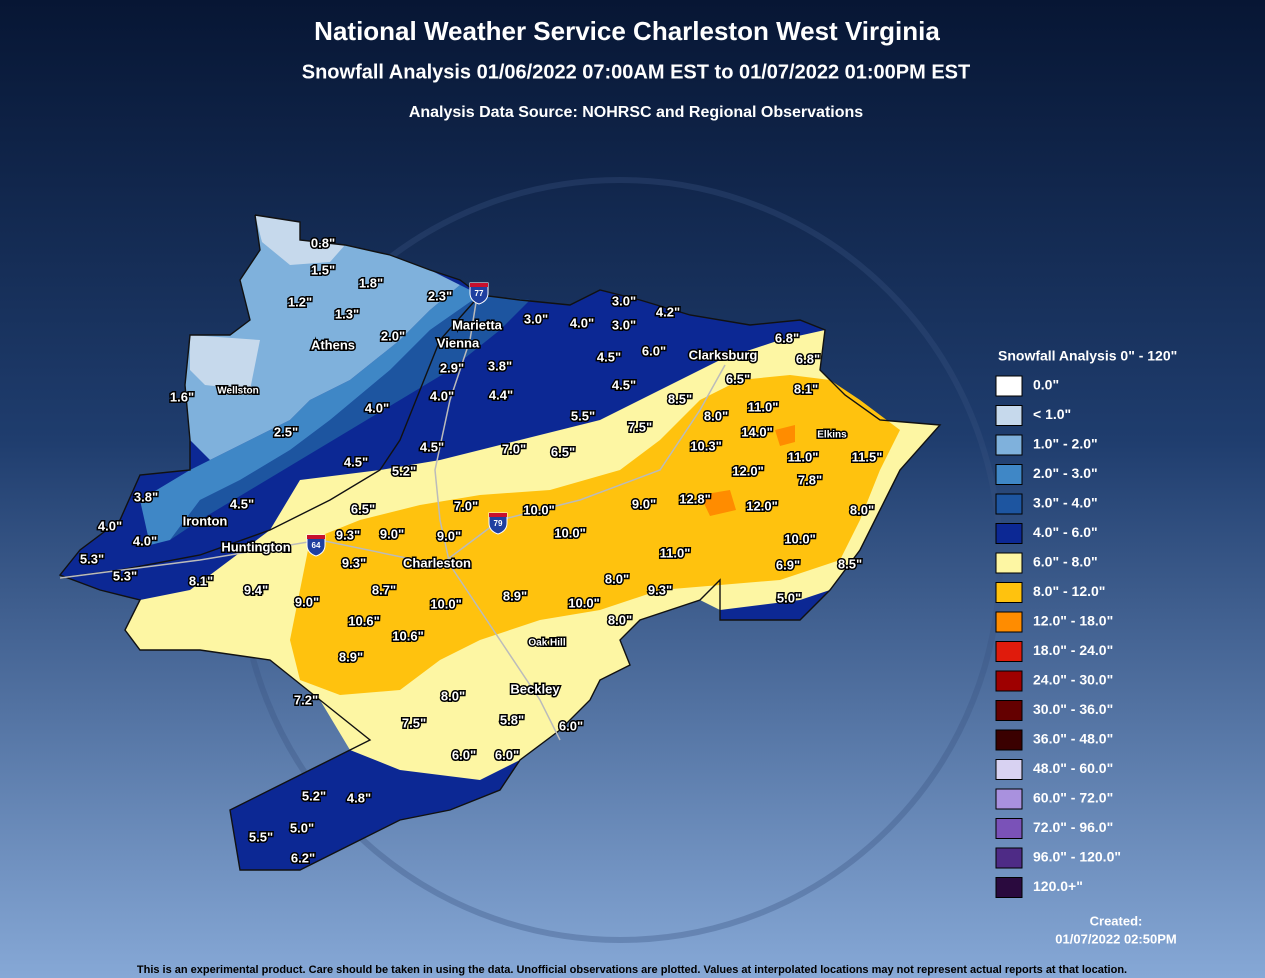 The height and width of the screenshot is (978, 1265). I want to click on observation: 3.8", so click(146, 496).